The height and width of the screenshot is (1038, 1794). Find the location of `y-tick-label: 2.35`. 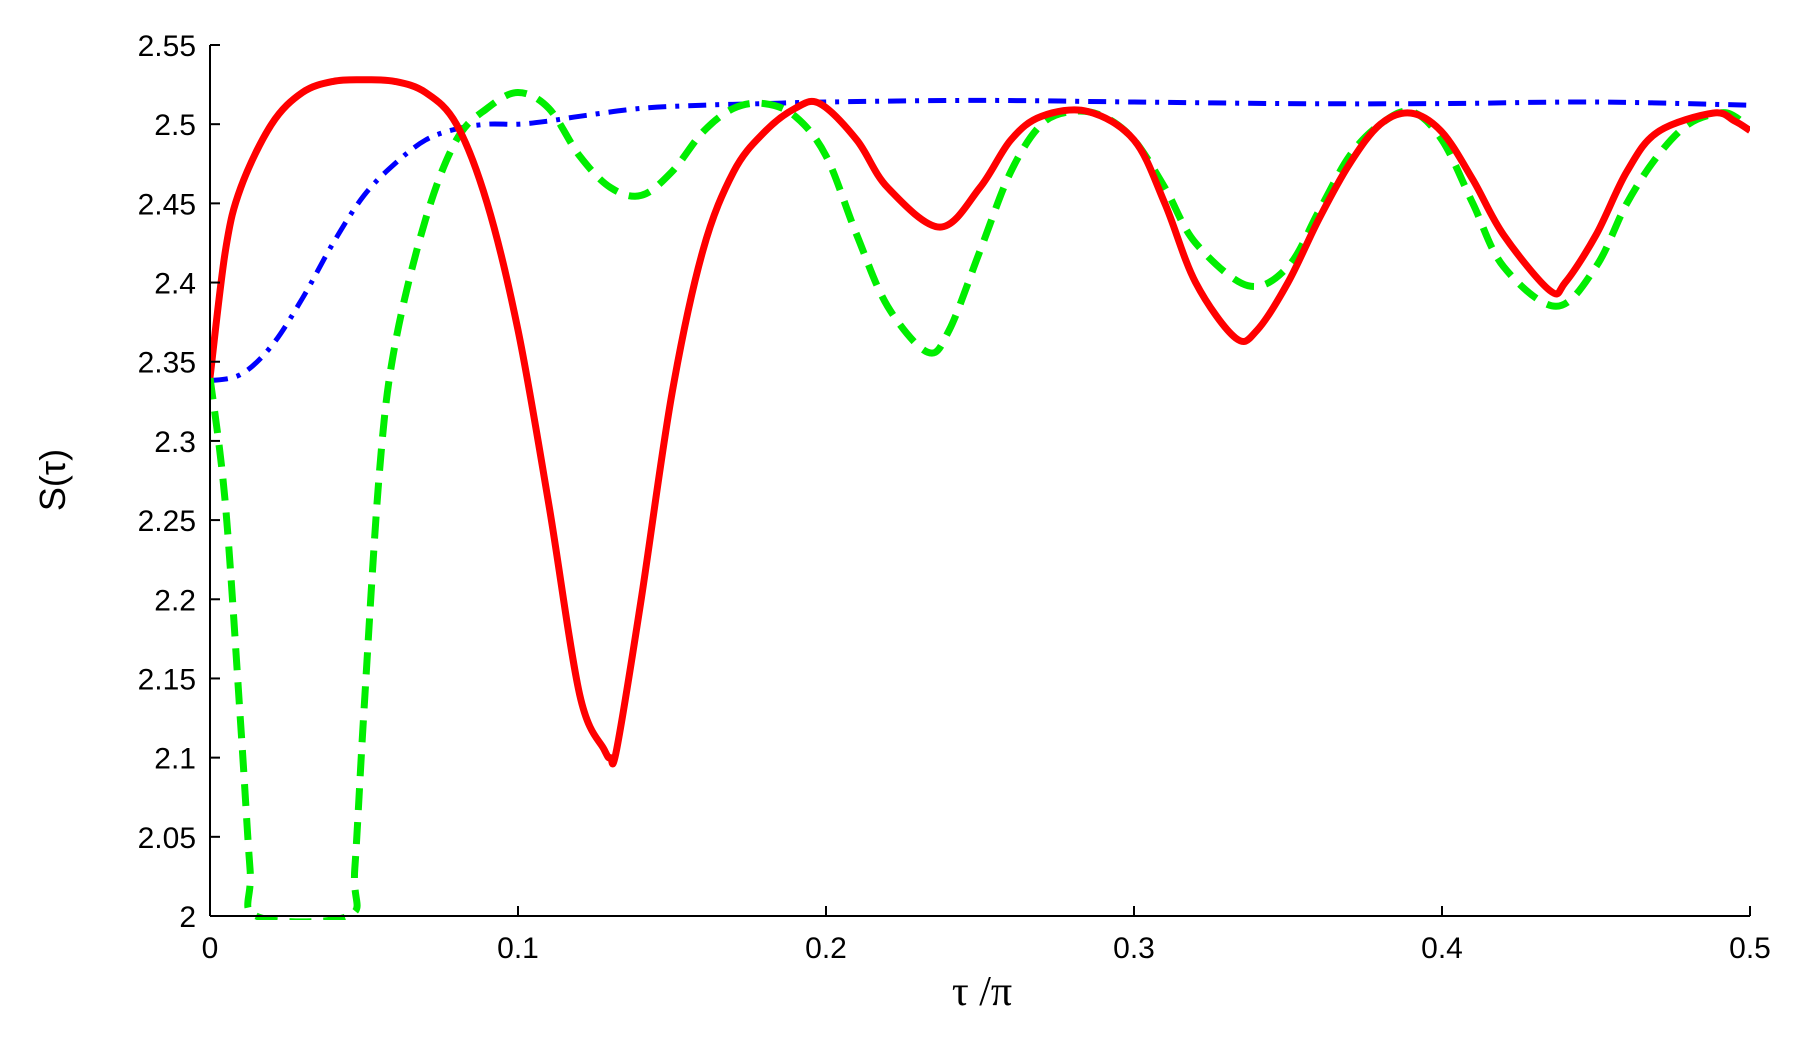

y-tick-label: 2.35 is located at coordinates (167, 363).